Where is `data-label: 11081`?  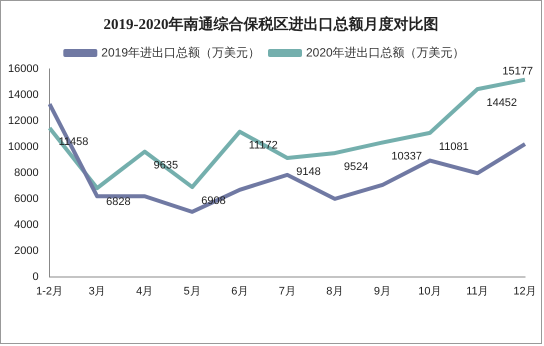
data-label: 11081 is located at coordinates (453, 146).